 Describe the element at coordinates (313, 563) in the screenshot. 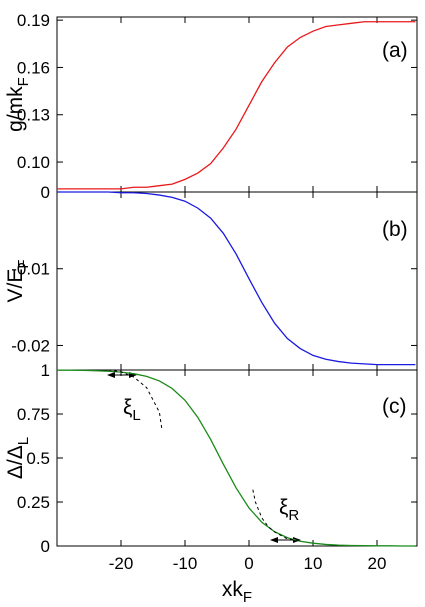

I see `x-tick-label: 10` at that location.